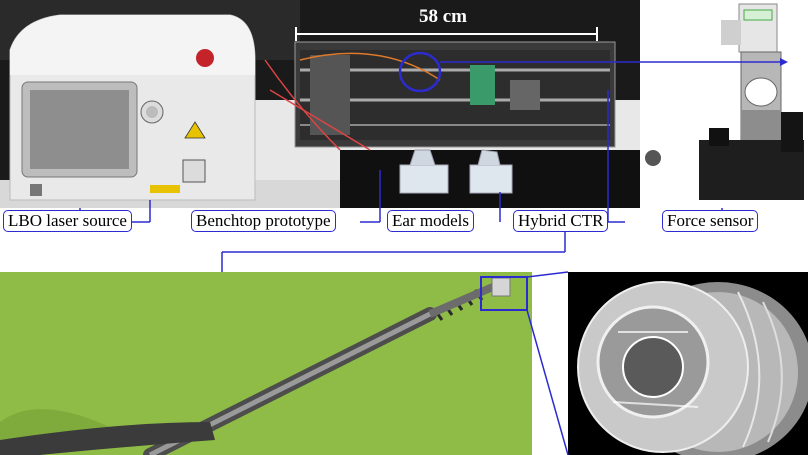  I want to click on laser-machine, so click(132, 107).